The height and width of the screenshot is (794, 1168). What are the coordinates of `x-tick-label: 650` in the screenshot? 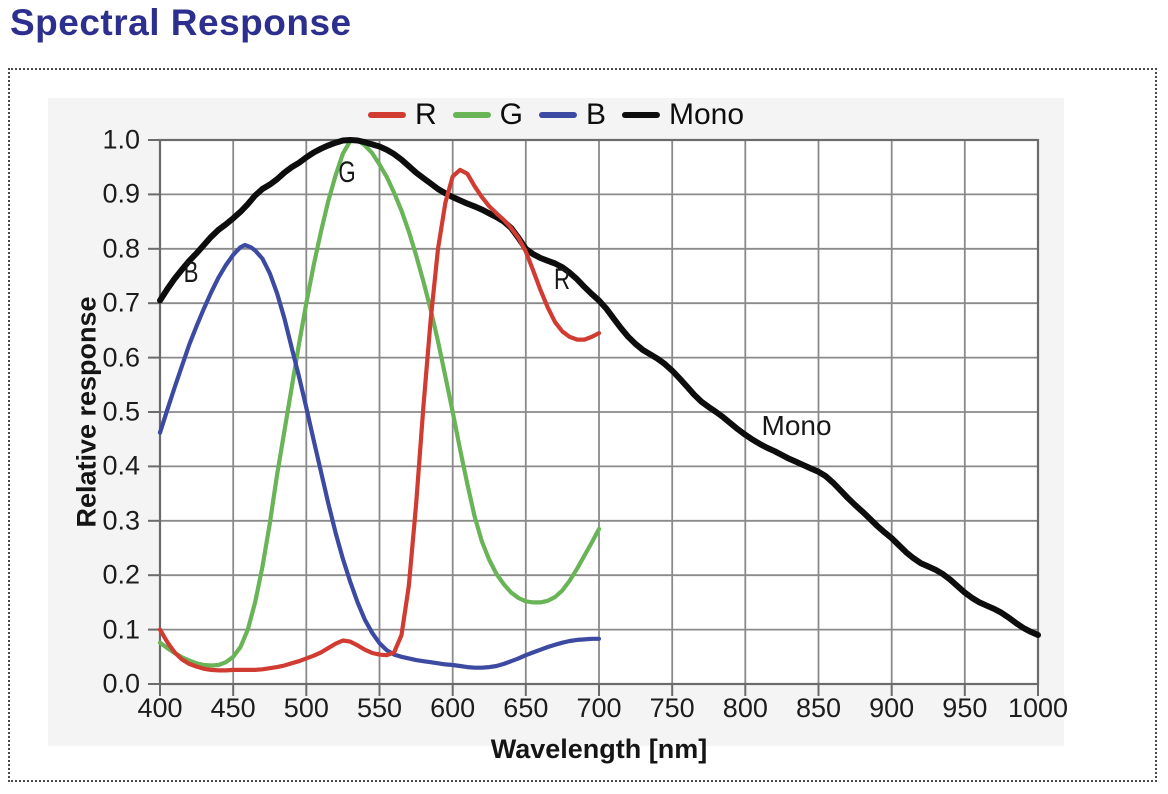 It's located at (526, 708).